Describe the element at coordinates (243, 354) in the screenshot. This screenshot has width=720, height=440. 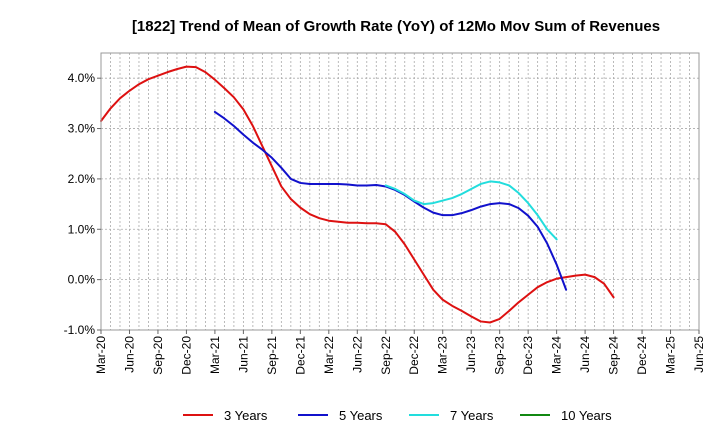
I see `x-tick-label: Jun-21` at that location.